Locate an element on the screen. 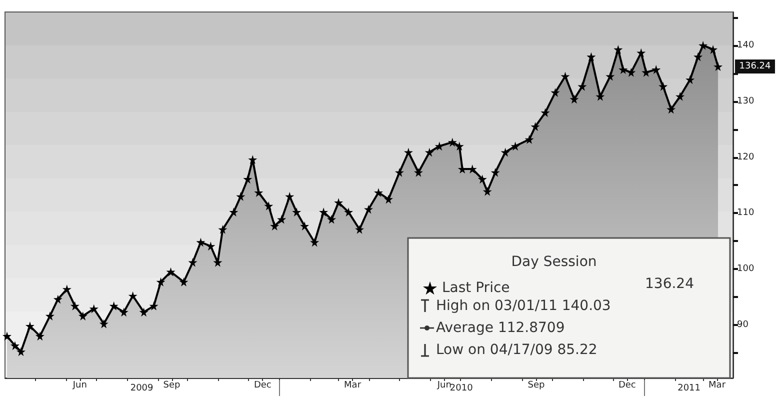 The image size is (778, 417). legend-label: Last Price is located at coordinates (476, 288).